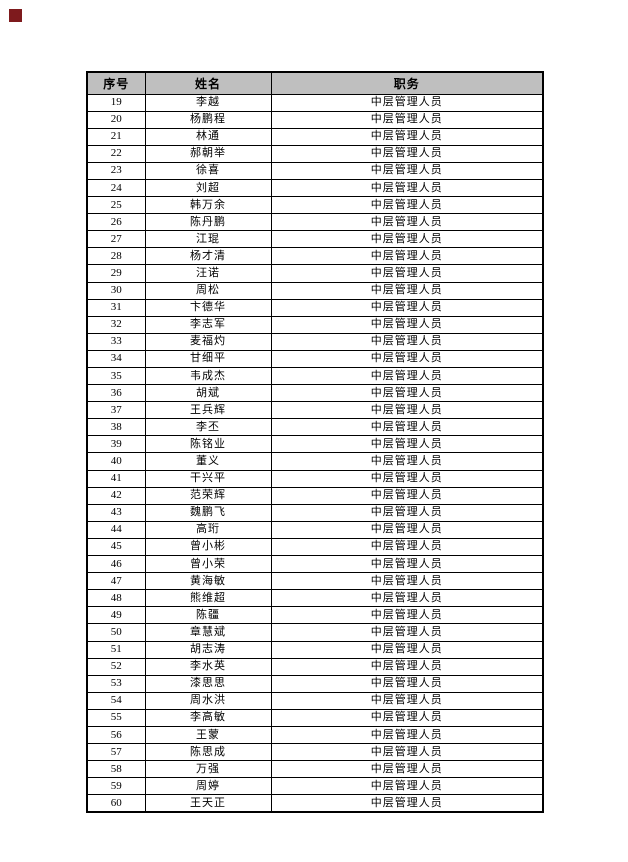 This screenshot has width=628, height=862. Describe the element at coordinates (116, 307) in the screenshot. I see `cell-no: 31` at that location.